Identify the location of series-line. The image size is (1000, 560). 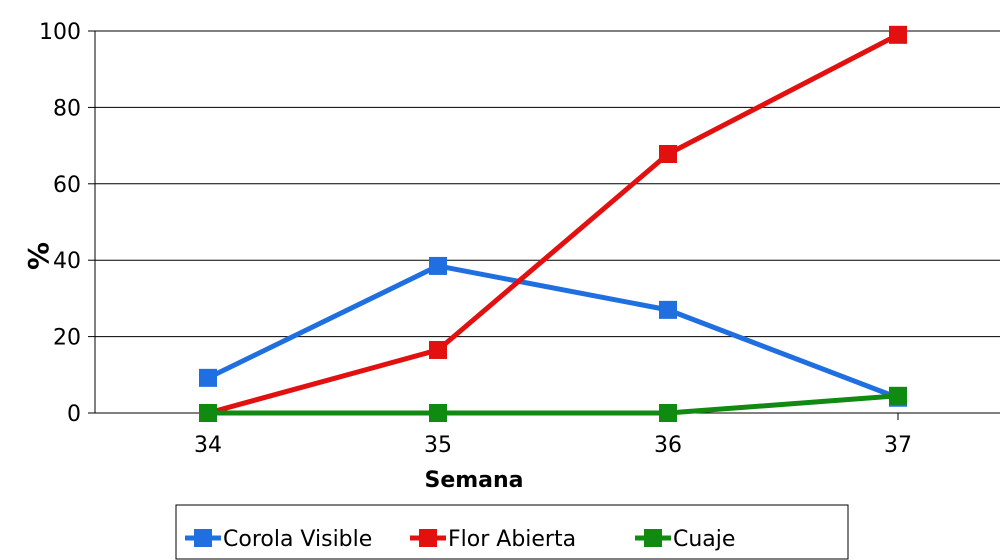
(553, 404).